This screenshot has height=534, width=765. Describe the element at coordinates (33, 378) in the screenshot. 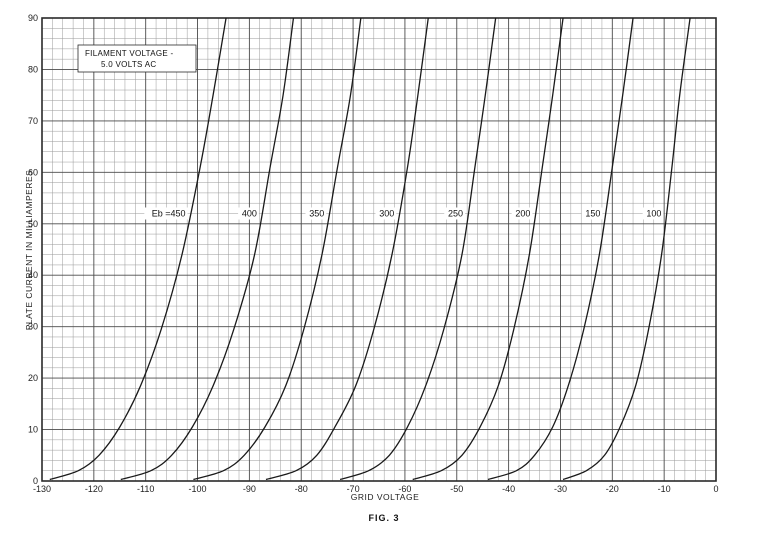

I see `y-tick-label: 20` at that location.